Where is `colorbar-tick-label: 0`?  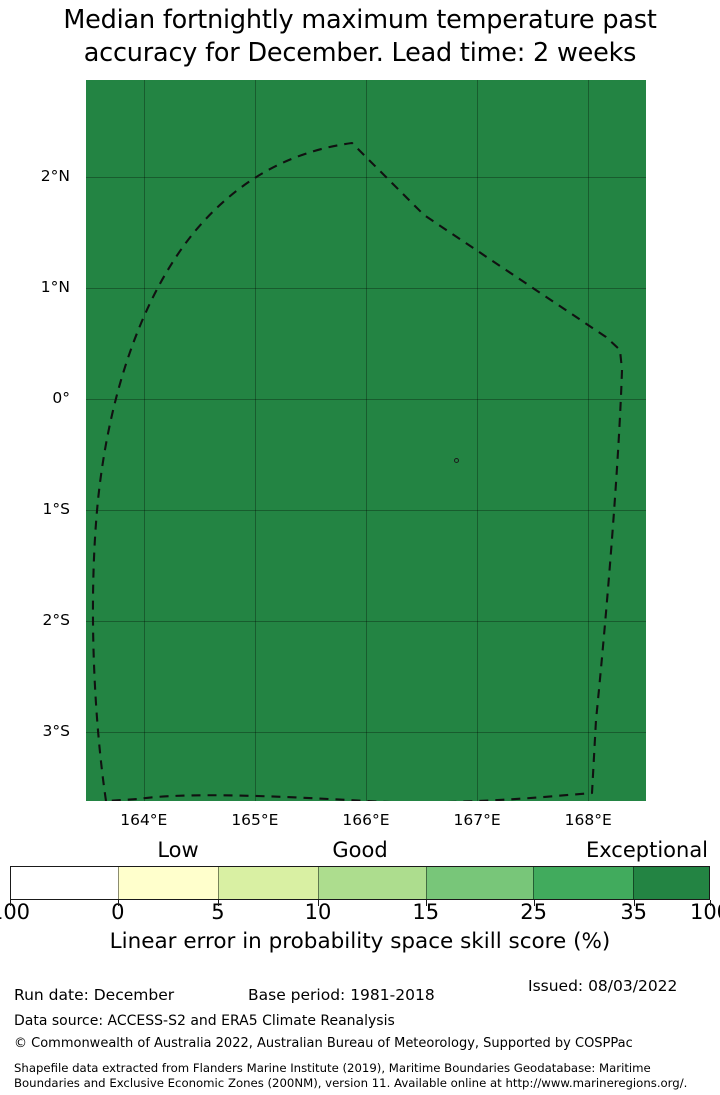 colorbar-tick-label: 0 is located at coordinates (118, 912).